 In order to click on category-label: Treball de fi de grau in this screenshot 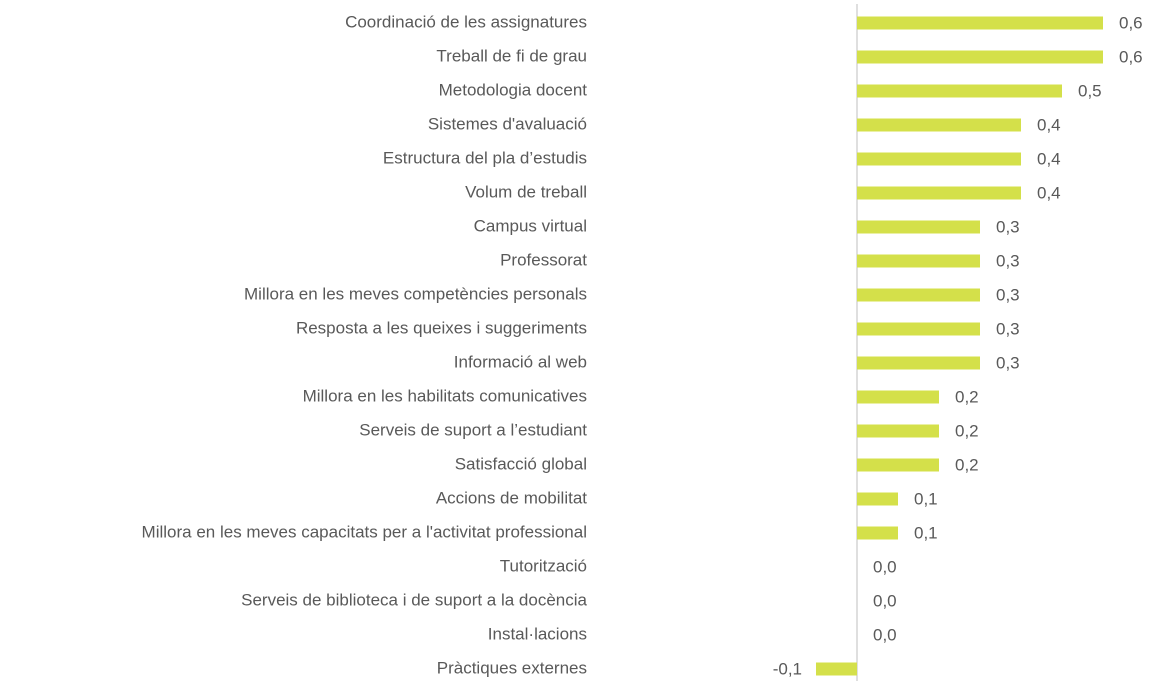, I will do `click(511, 55)`.